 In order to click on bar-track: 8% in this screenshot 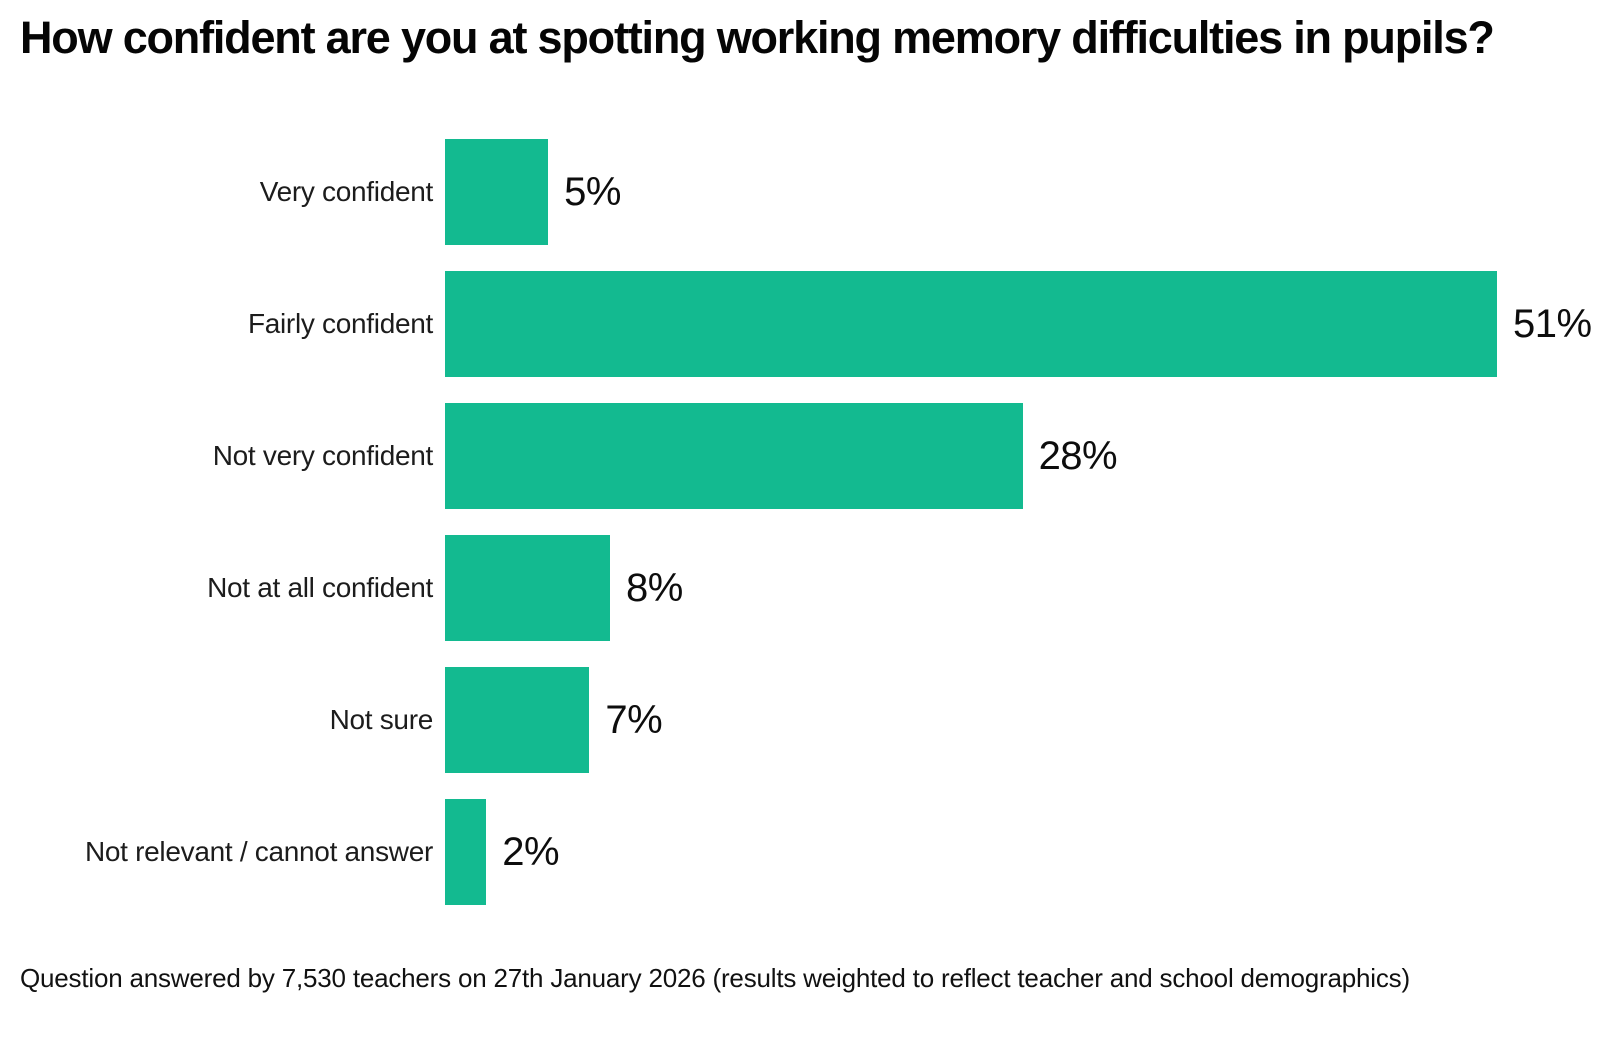, I will do `click(971, 588)`.